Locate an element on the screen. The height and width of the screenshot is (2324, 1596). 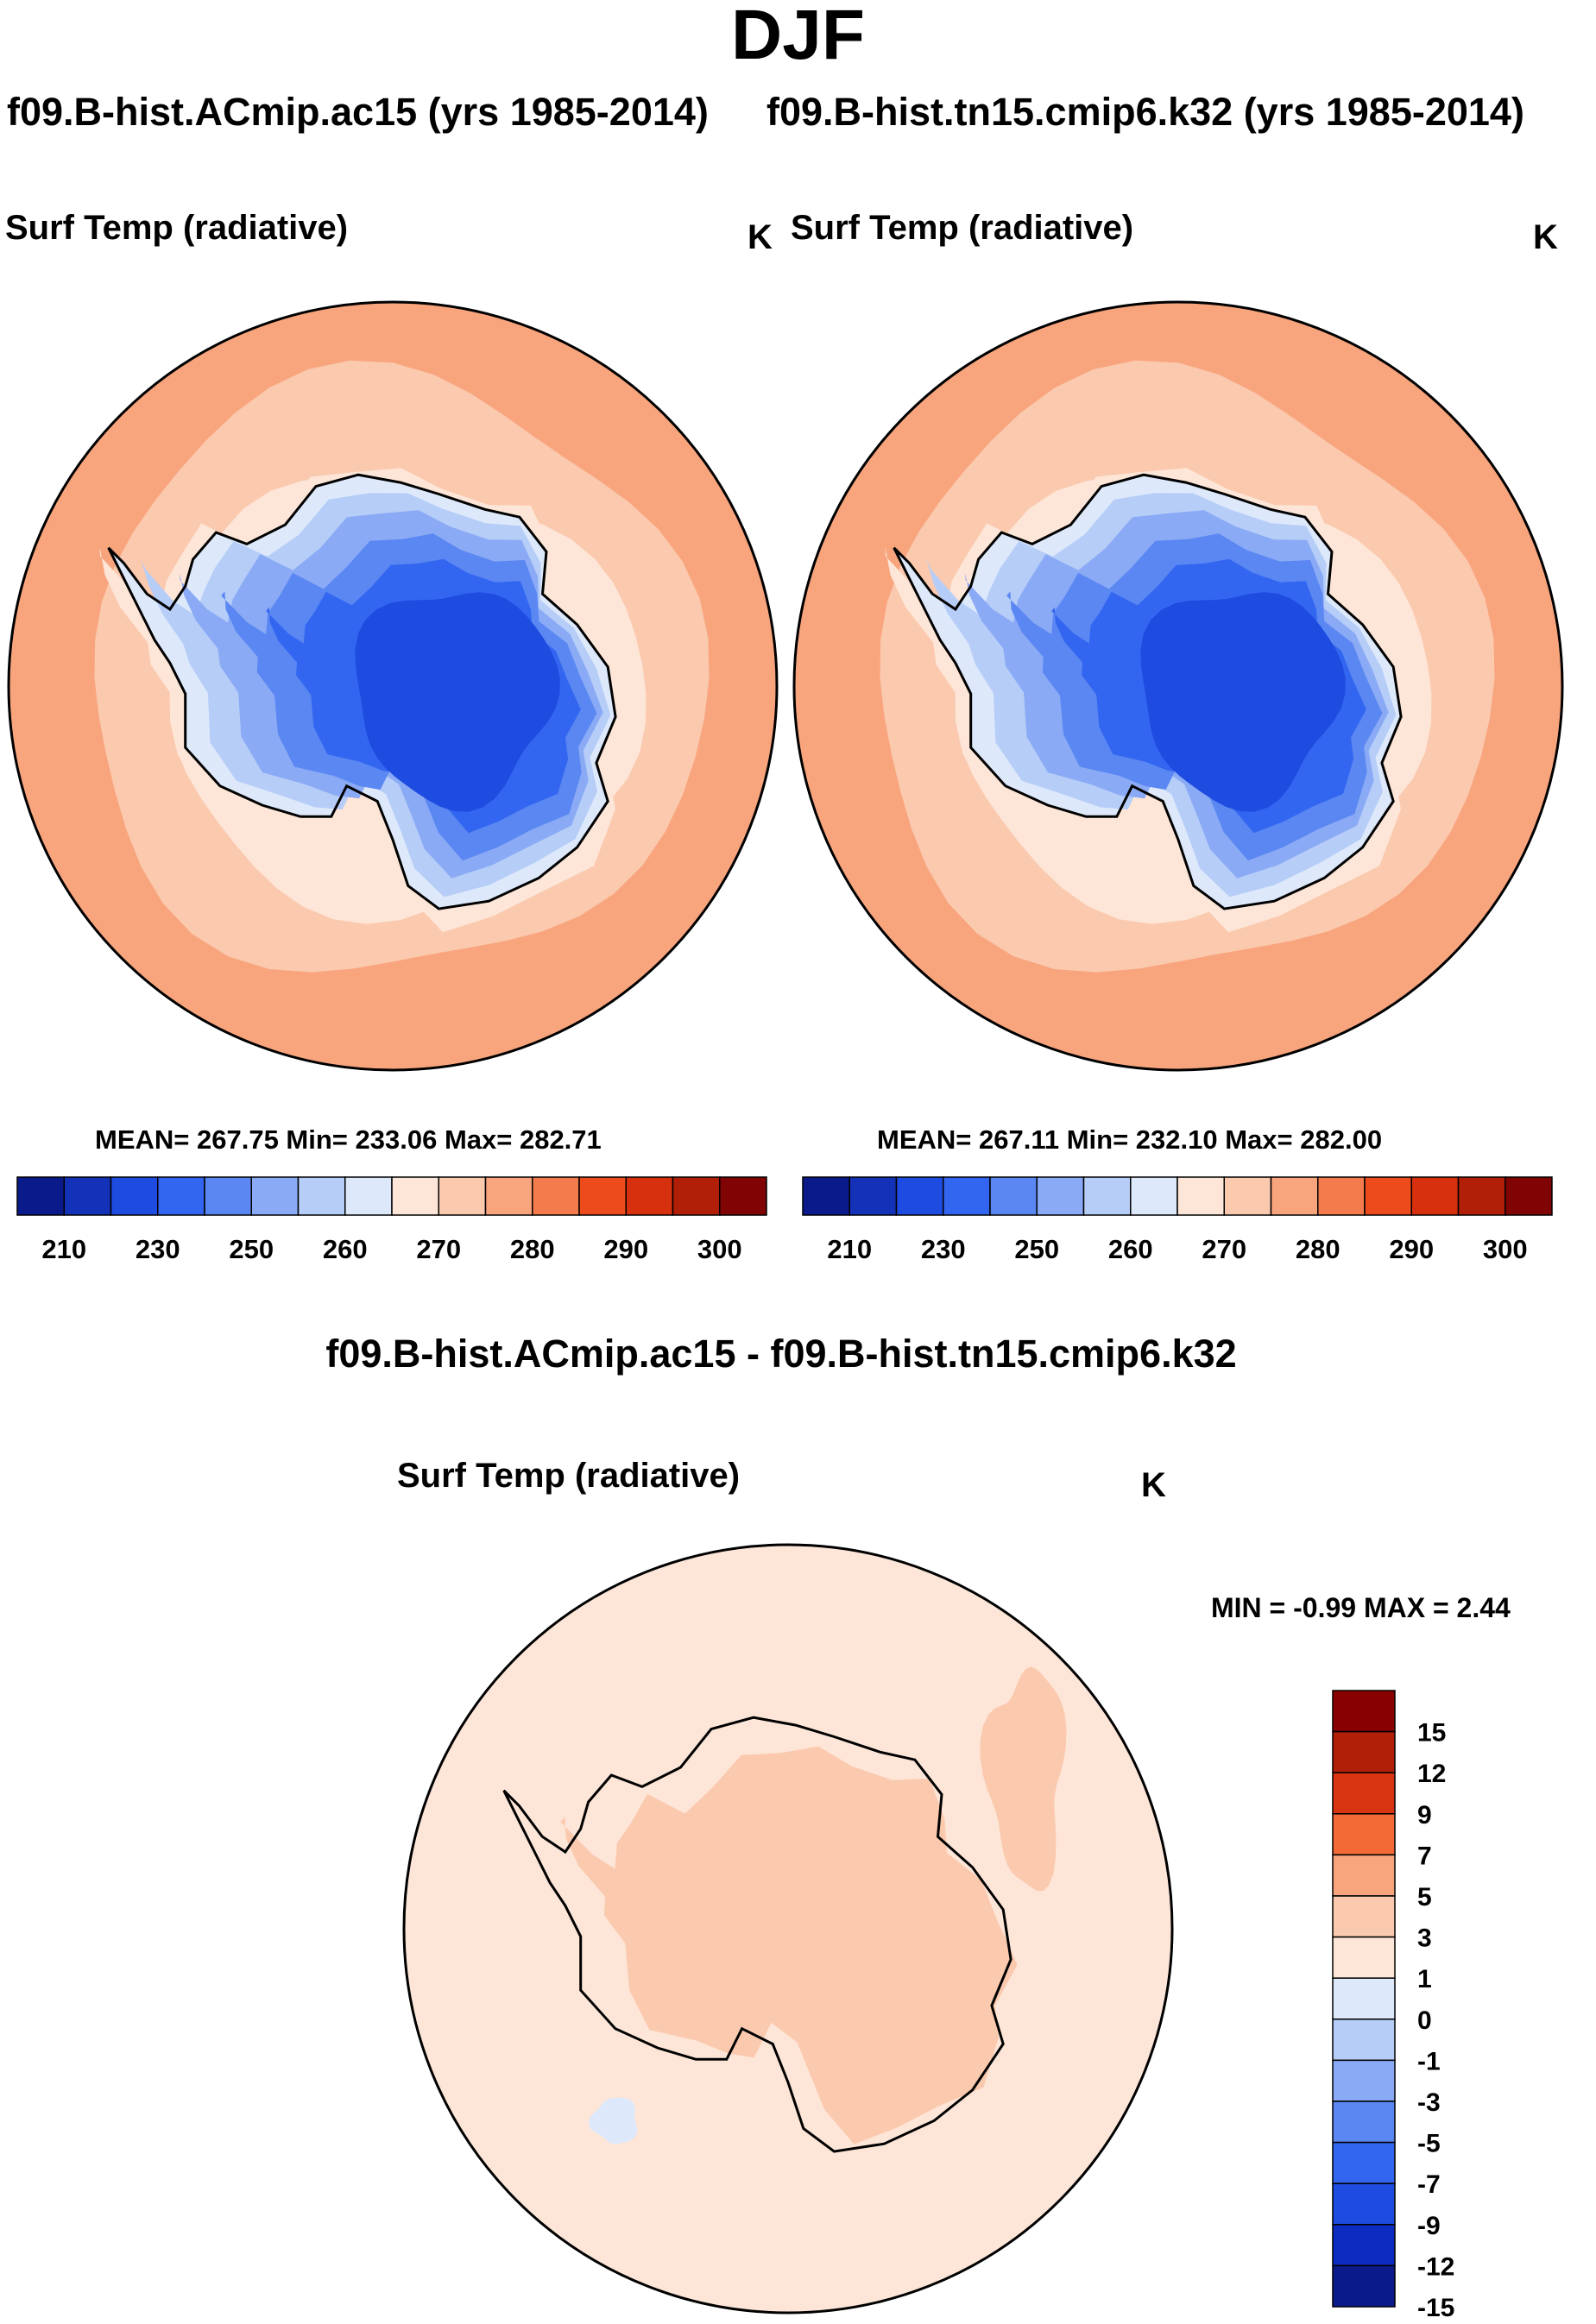
panel-a-colorbar-tick-label: 290 is located at coordinates (625, 1249).